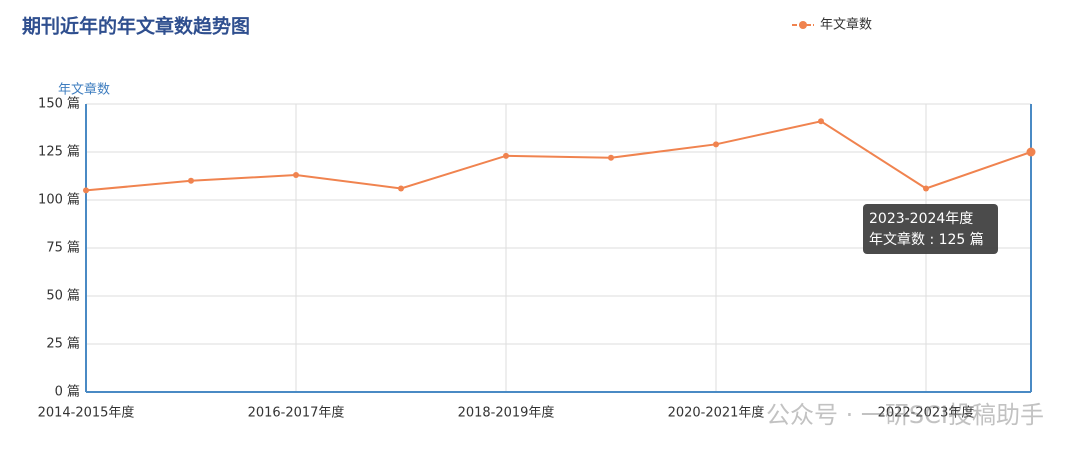 This screenshot has height=460, width=1080. Describe the element at coordinates (716, 413) in the screenshot. I see `x-tick-label: 2020-2021年度` at that location.